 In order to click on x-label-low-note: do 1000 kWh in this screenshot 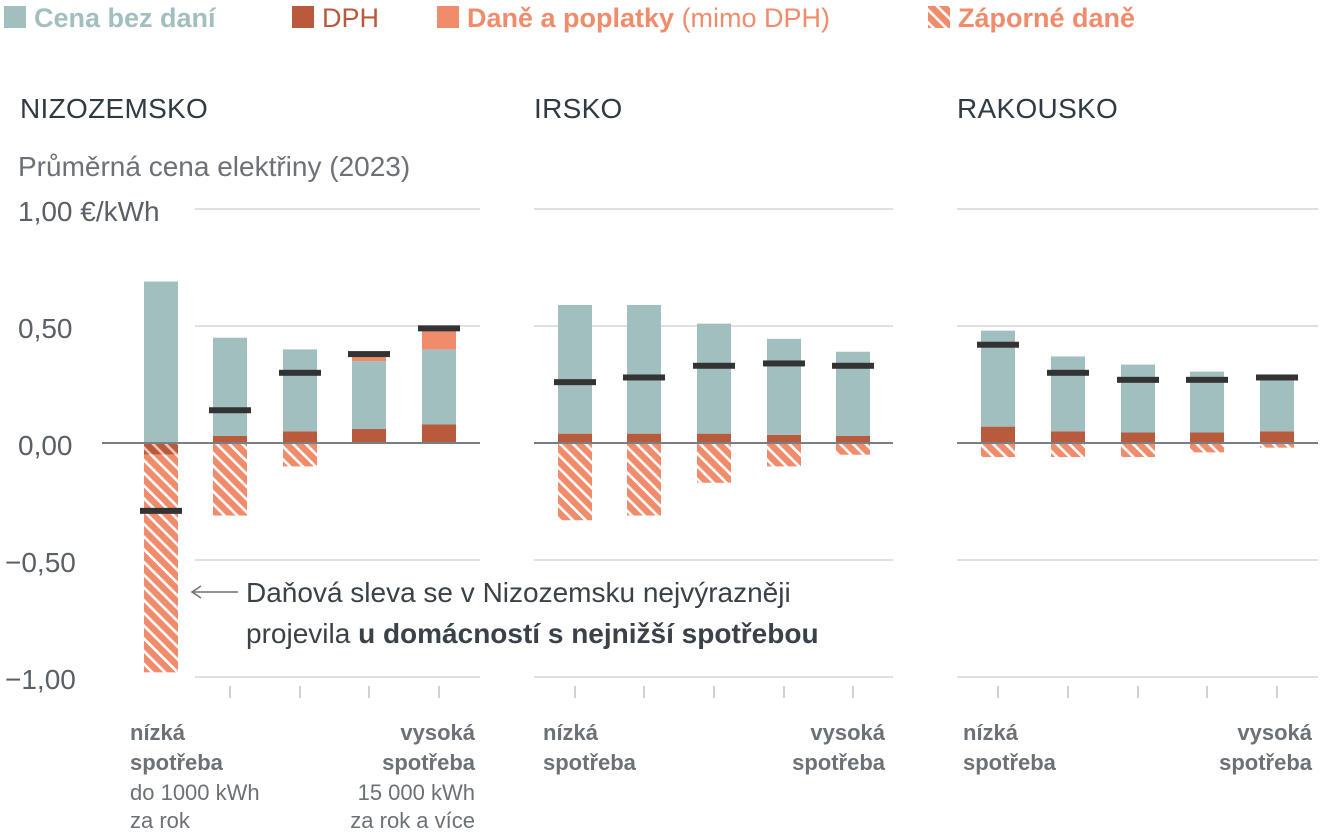, I will do `click(195, 792)`.